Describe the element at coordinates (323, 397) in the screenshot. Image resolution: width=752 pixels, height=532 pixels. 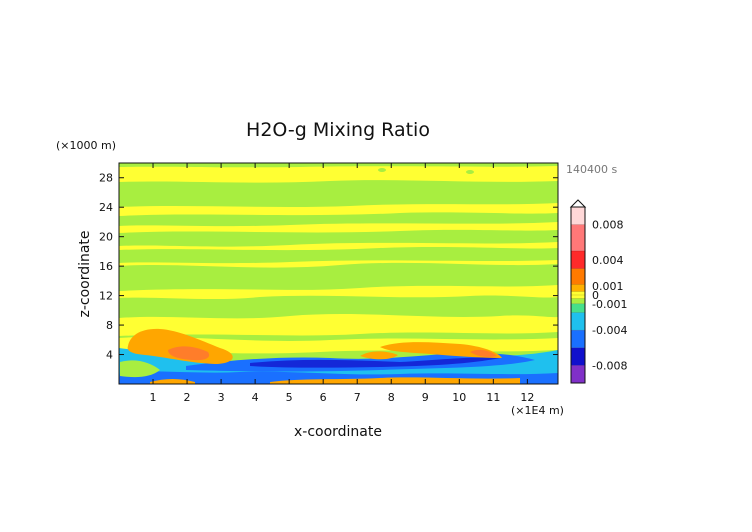
I see `x-tick-label: 6` at that location.